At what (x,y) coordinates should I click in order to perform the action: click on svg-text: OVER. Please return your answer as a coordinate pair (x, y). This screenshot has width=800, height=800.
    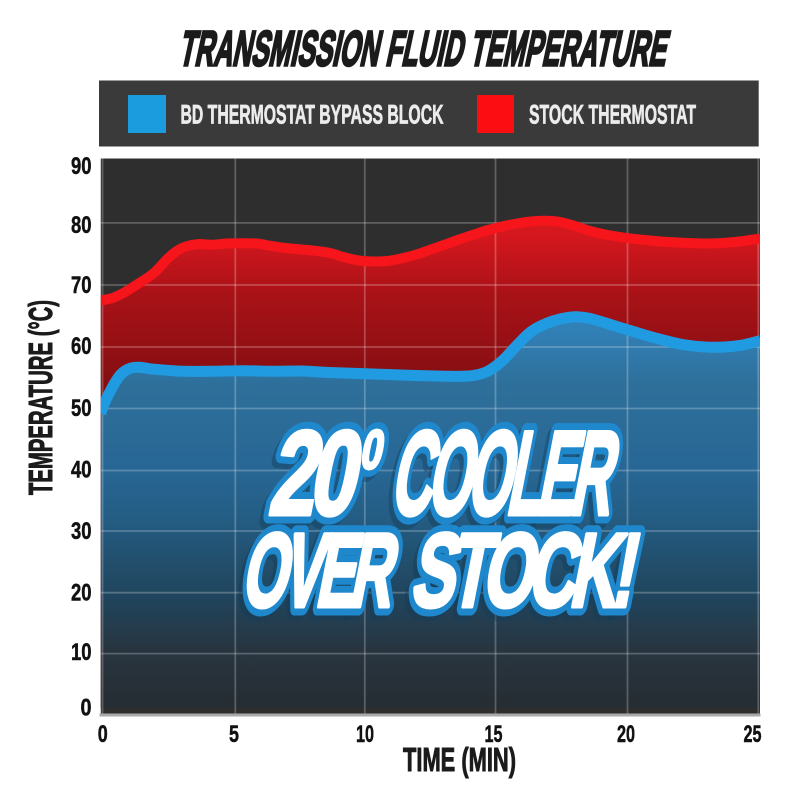
    Looking at the image, I should click on (322, 570).